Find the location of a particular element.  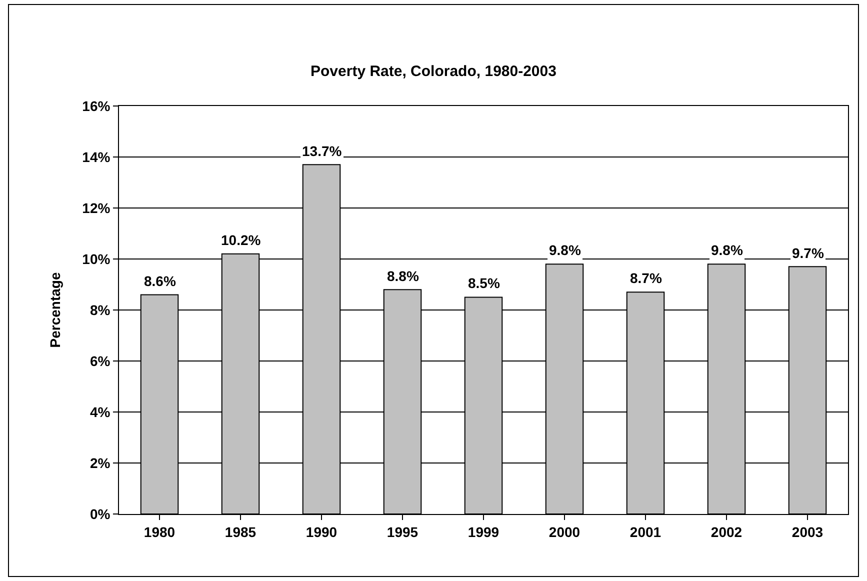

x-tick-label: 1990 is located at coordinates (322, 532).